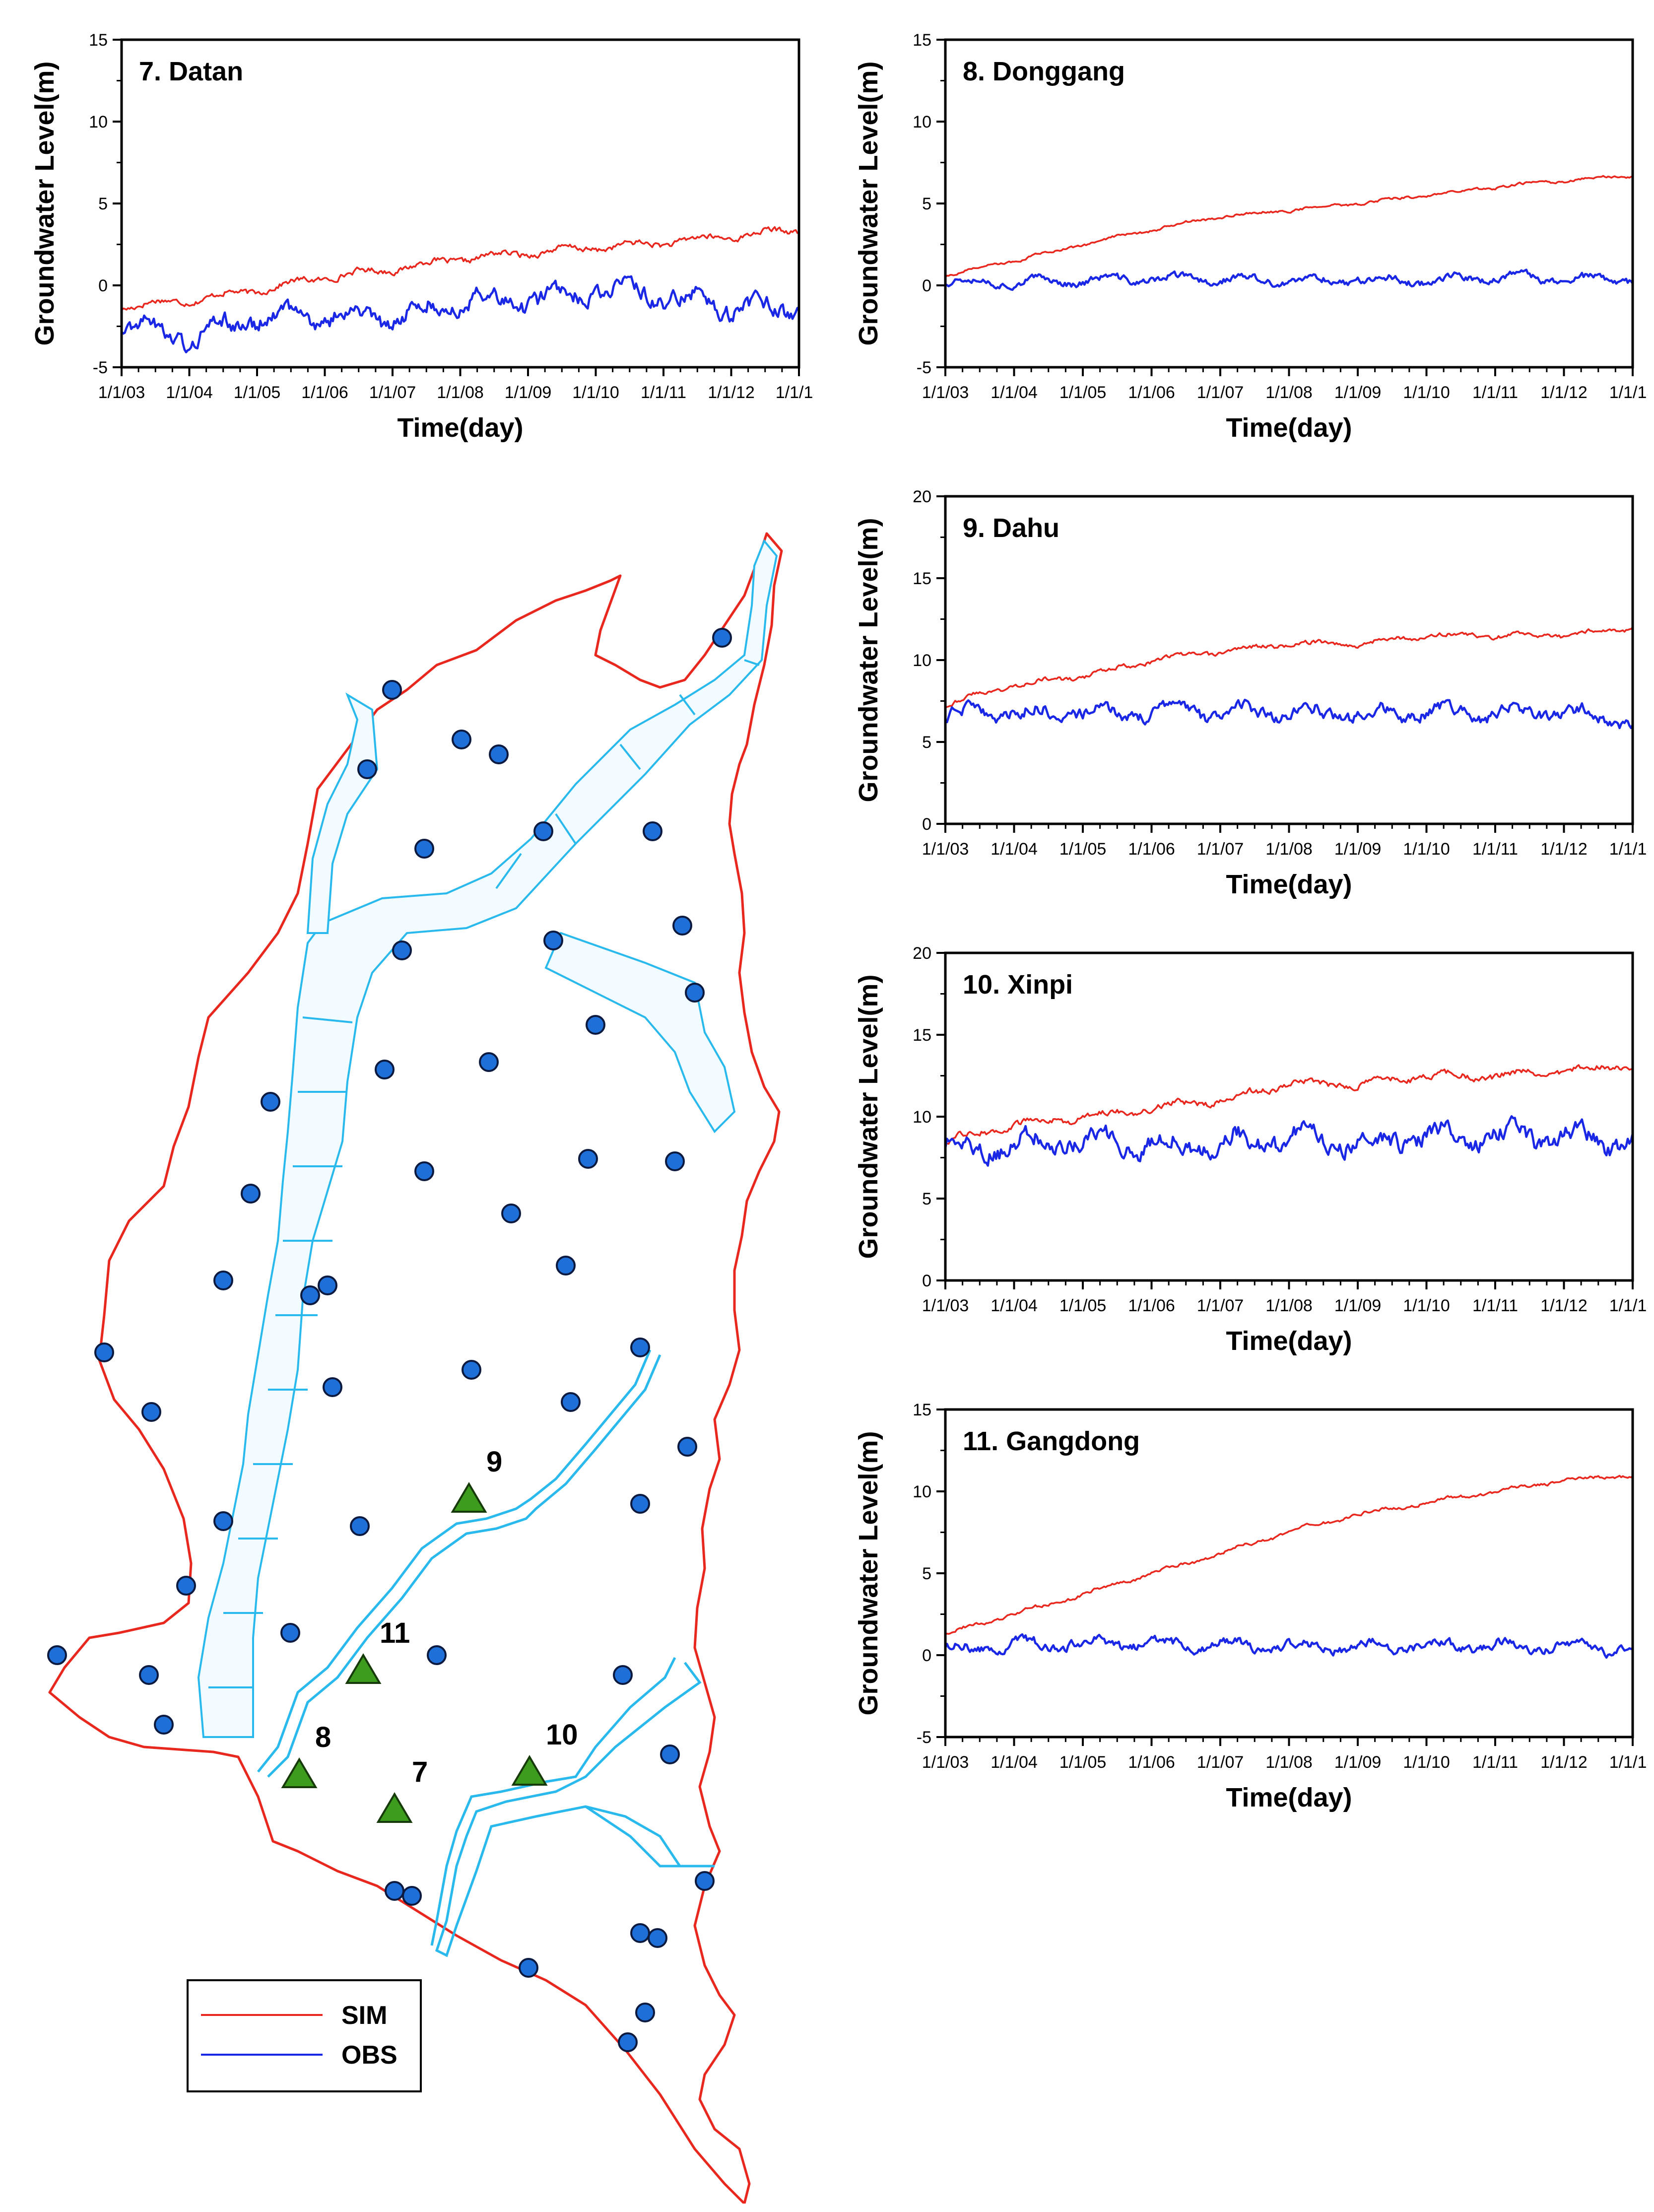 This screenshot has width=1654, height=2212. What do you see at coordinates (420, 1772) in the screenshot?
I see `station-label-7: 7` at bounding box center [420, 1772].